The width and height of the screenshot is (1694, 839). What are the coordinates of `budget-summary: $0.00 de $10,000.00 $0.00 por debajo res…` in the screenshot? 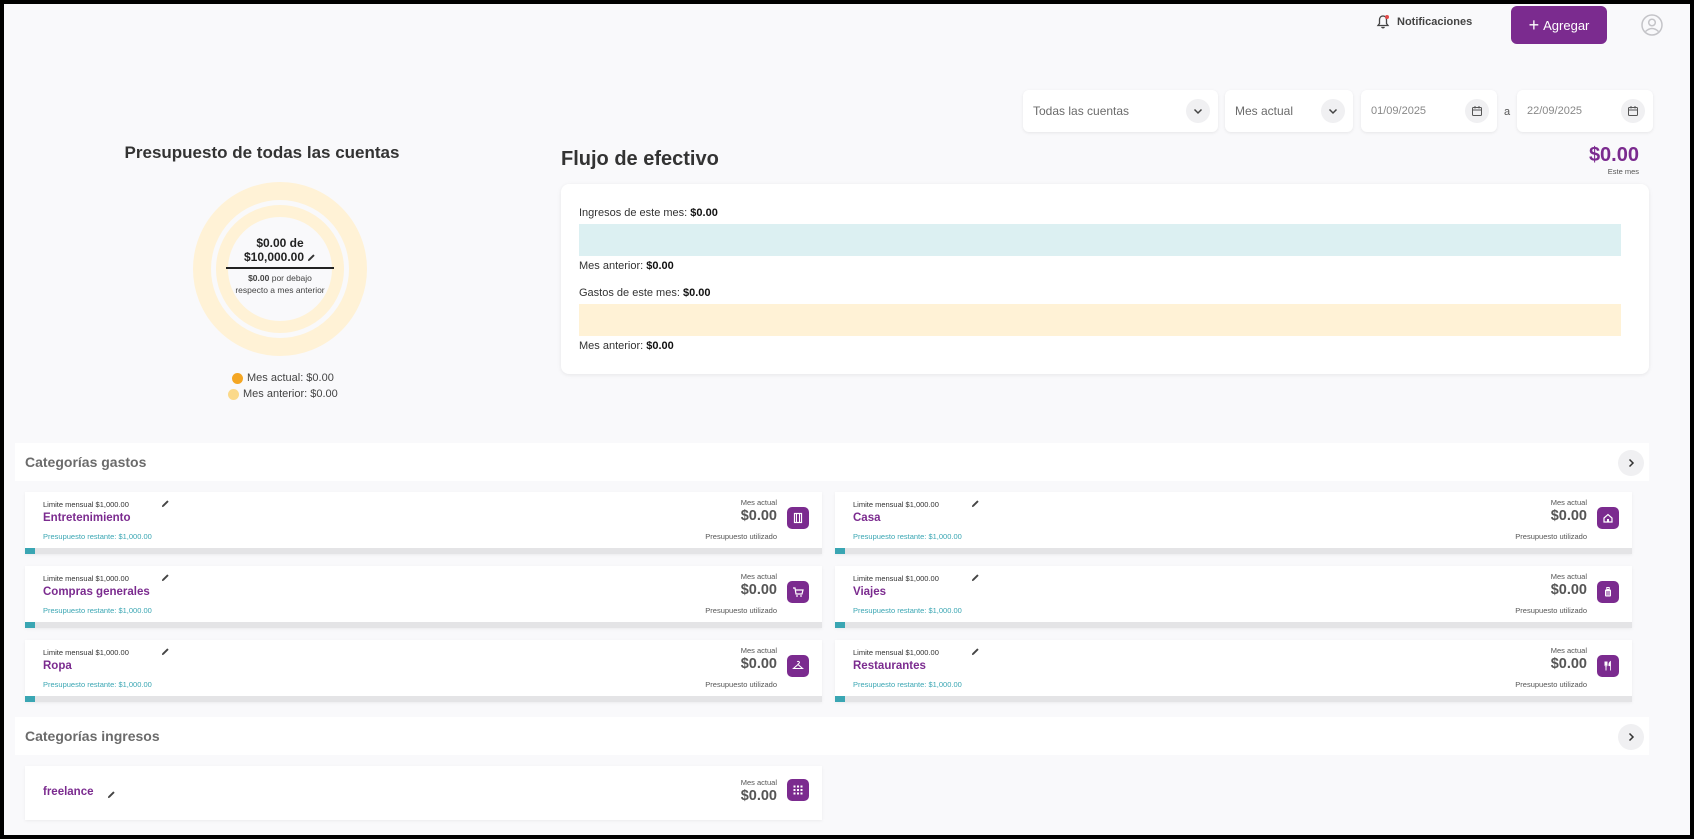 It's located at (280, 266).